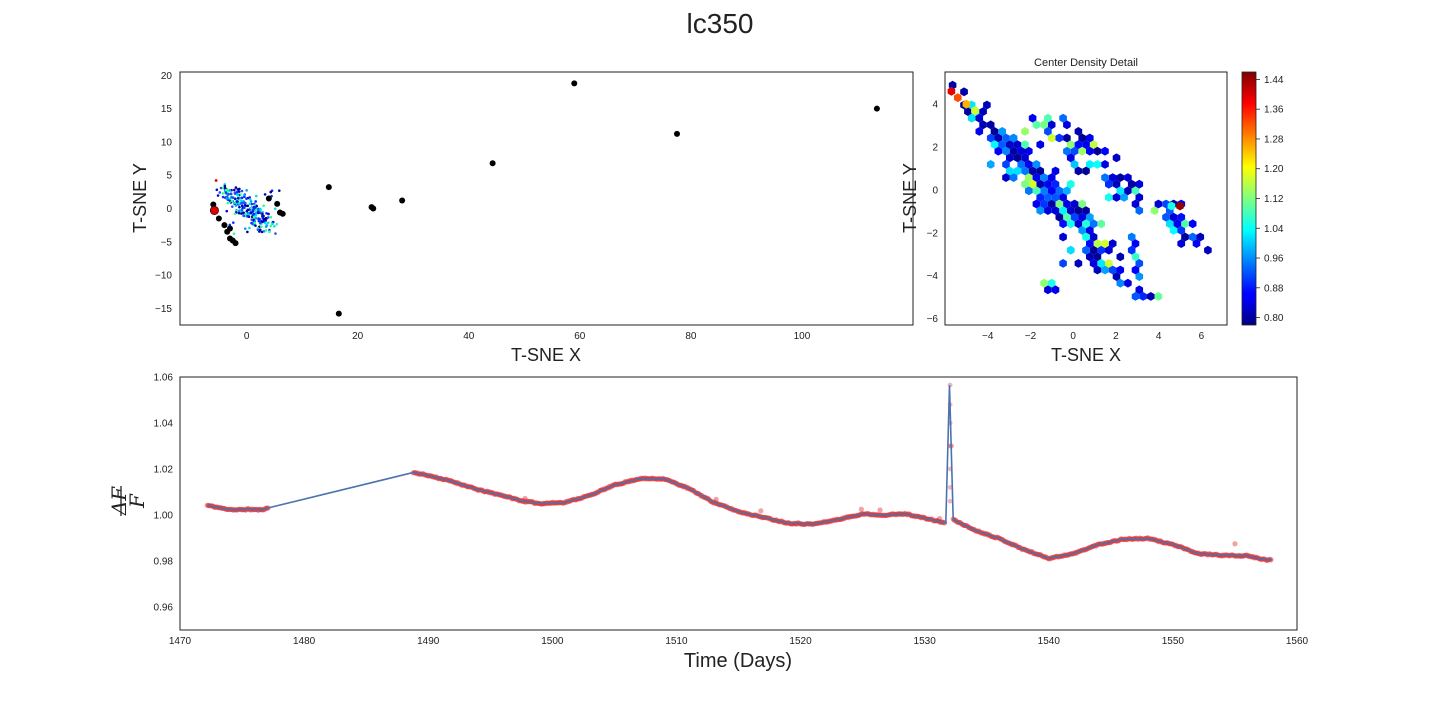 Image resolution: width=1440 pixels, height=720 pixels. What do you see at coordinates (933, 233) in the screenshot?
I see `hexbin-ytick-label: −2` at bounding box center [933, 233].